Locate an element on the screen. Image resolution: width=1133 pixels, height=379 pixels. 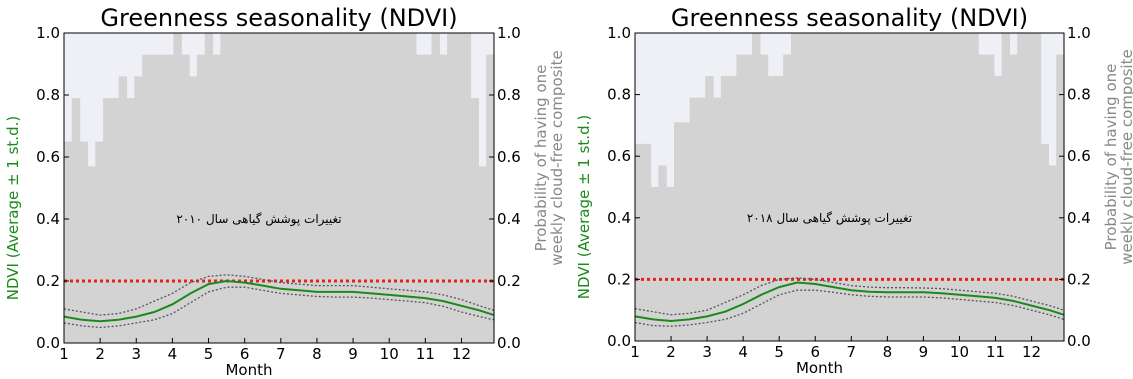
y-axis-label-right-line1: Probability of having one is located at coordinates (541, 158).